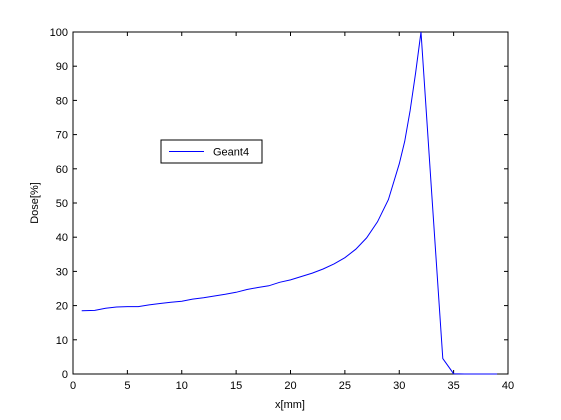 Image resolution: width=561 pixels, height=420 pixels. I want to click on y-tick-label: 90, so click(62, 67).